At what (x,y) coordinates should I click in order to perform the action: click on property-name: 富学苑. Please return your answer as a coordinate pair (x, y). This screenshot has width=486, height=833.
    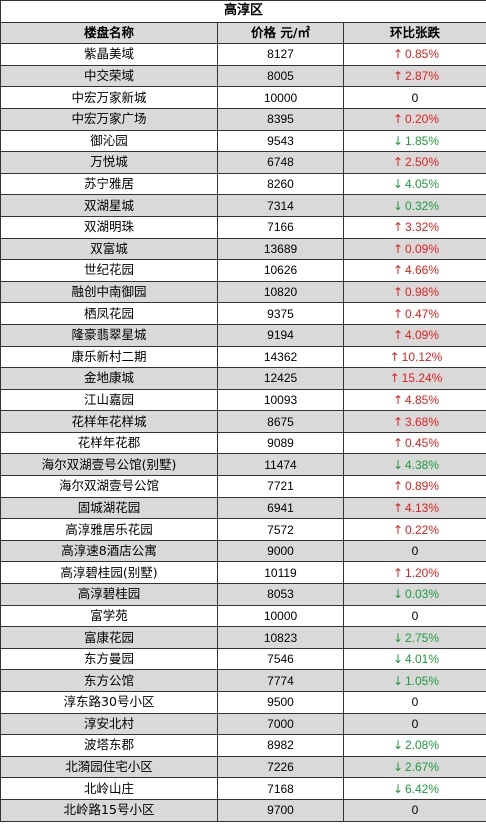
    Looking at the image, I should click on (109, 616).